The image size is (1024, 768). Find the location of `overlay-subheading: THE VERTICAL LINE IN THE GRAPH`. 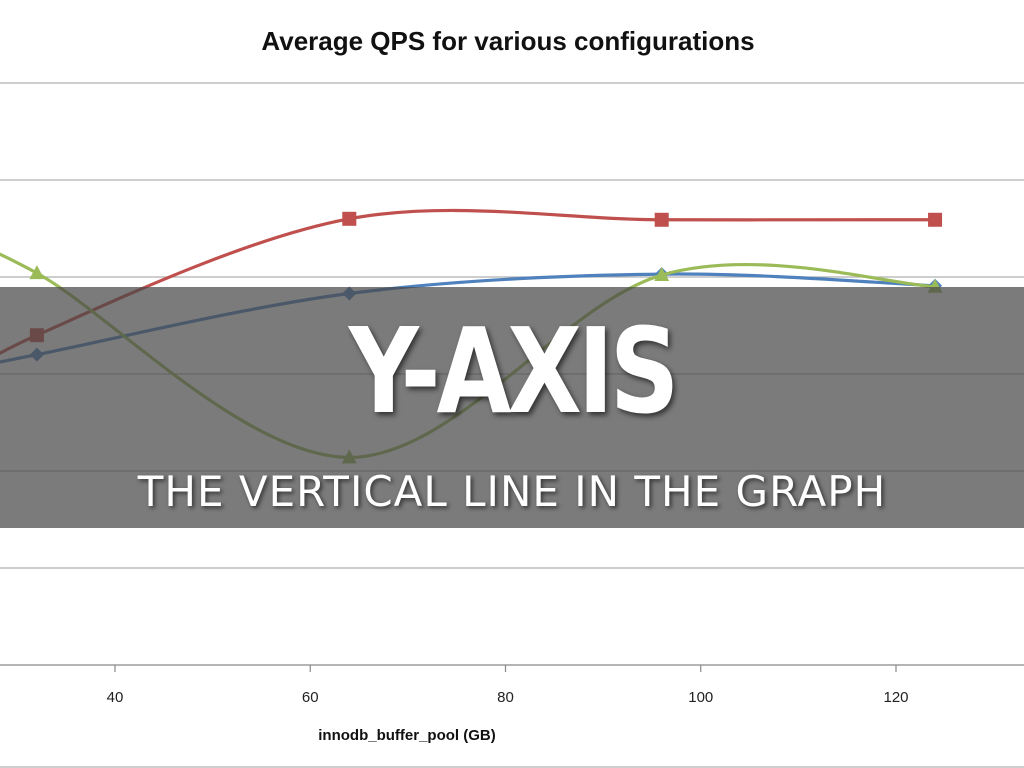

overlay-subheading: THE VERTICAL LINE IN THE GRAPH is located at coordinates (512, 491).